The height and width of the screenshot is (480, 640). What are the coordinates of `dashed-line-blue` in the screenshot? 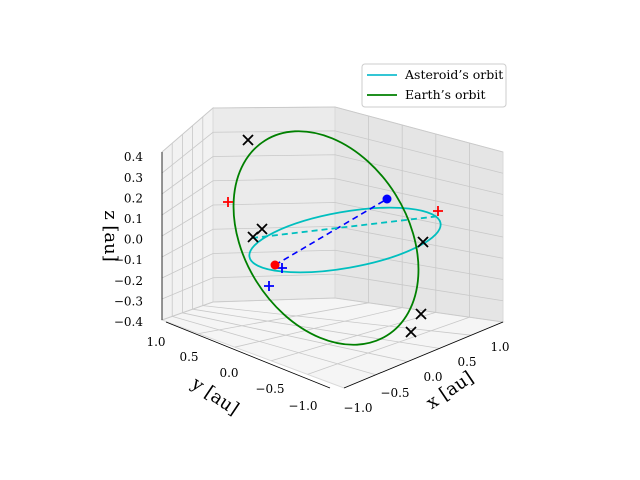 It's located at (331, 232).